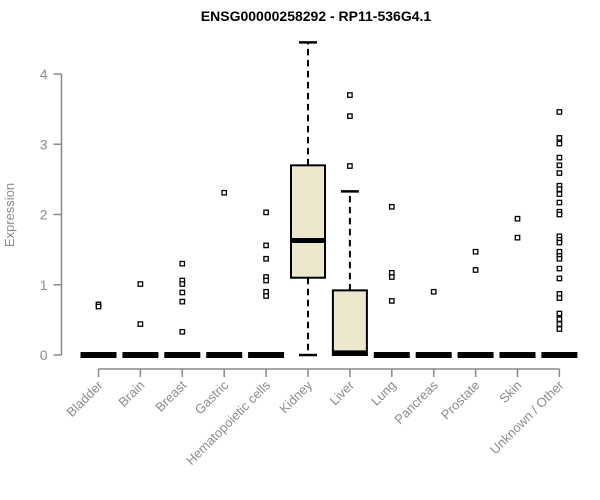  Describe the element at coordinates (44, 215) in the screenshot. I see `y-tick-label: 2` at that location.